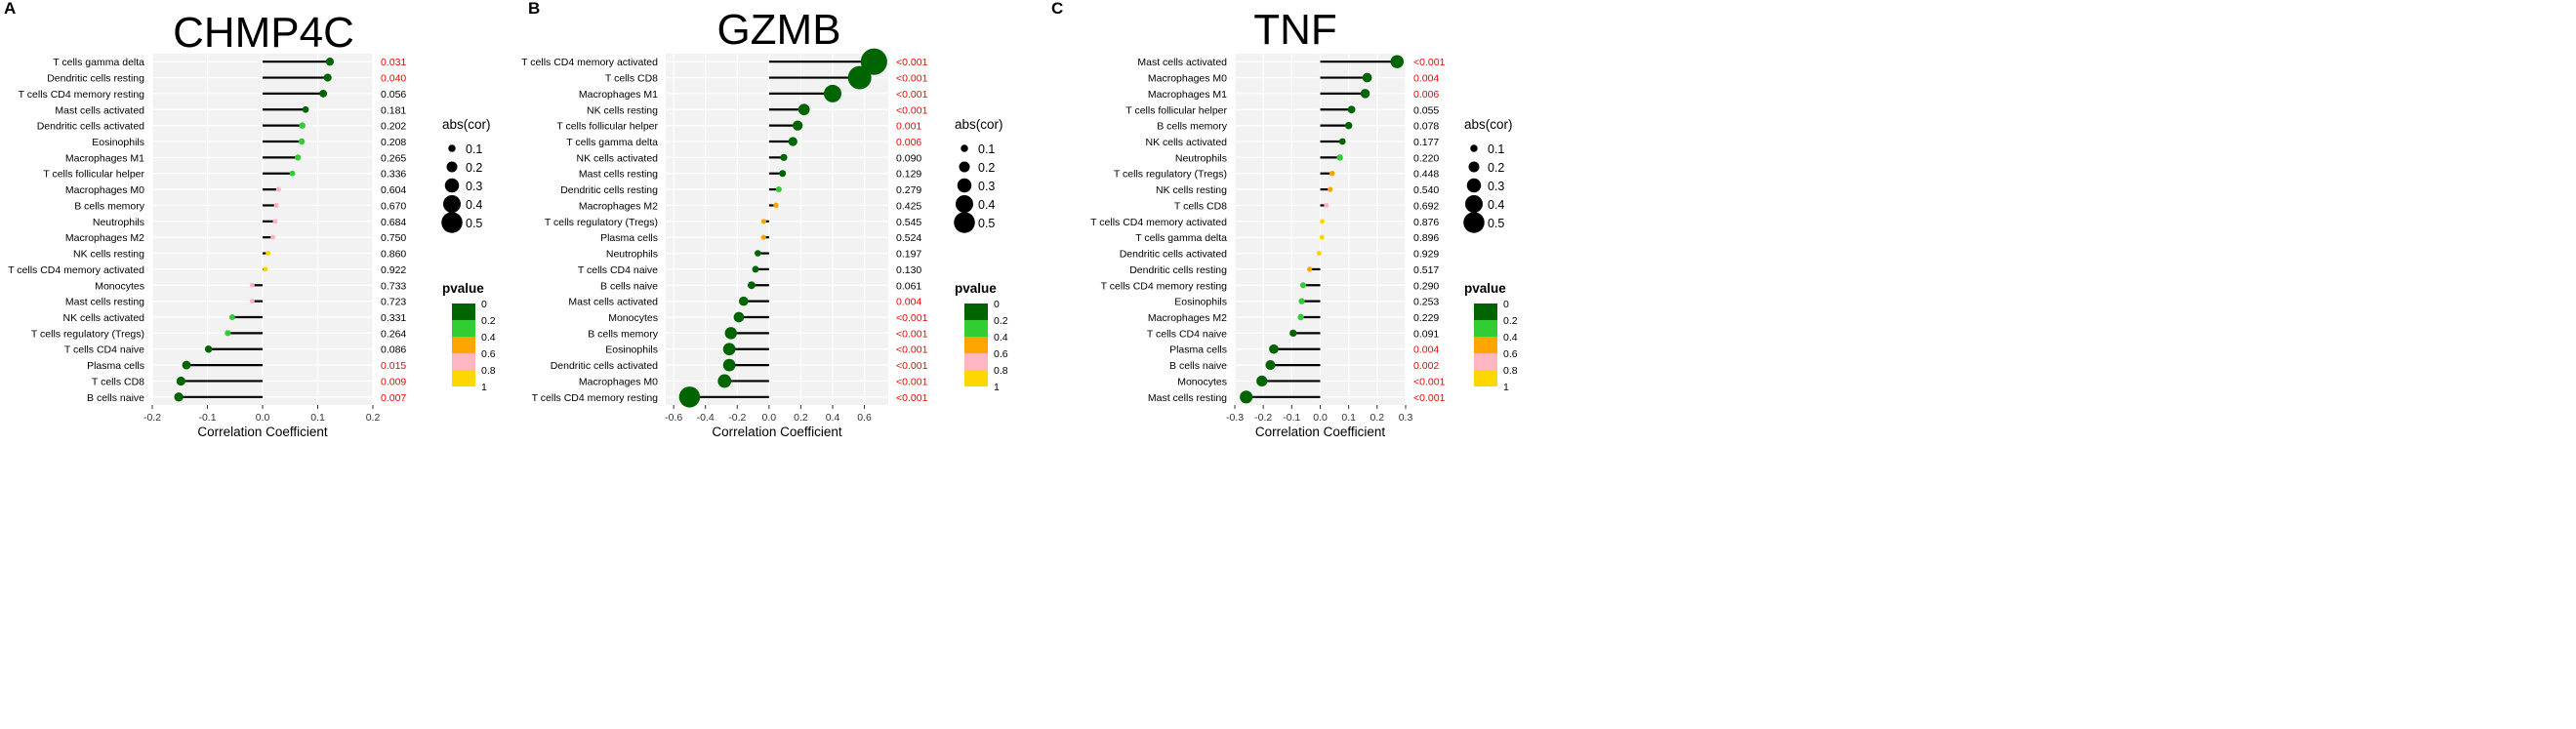 This screenshot has height=729, width=2576. Describe the element at coordinates (1426, 255) in the screenshot. I see `pvalue-text: 0.929` at that location.